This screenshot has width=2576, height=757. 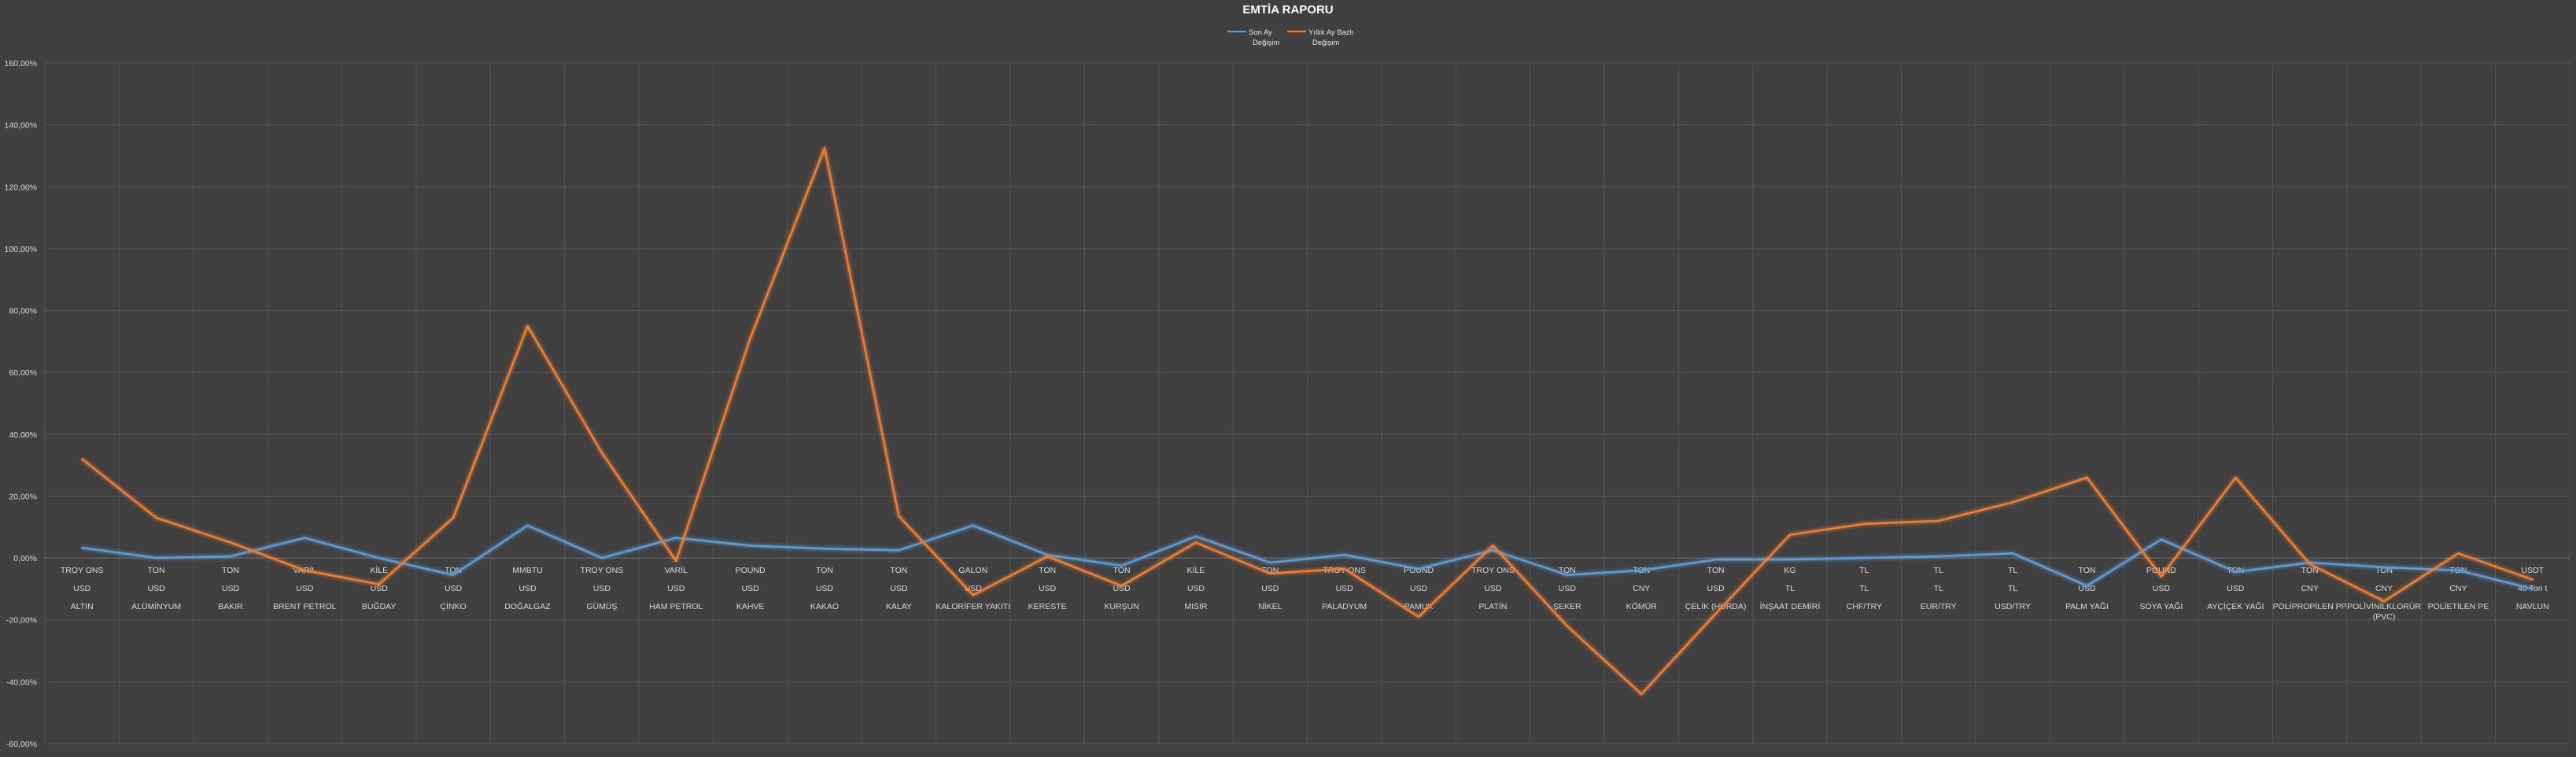 What do you see at coordinates (1196, 606) in the screenshot?
I see `category-name-label: MISIR` at bounding box center [1196, 606].